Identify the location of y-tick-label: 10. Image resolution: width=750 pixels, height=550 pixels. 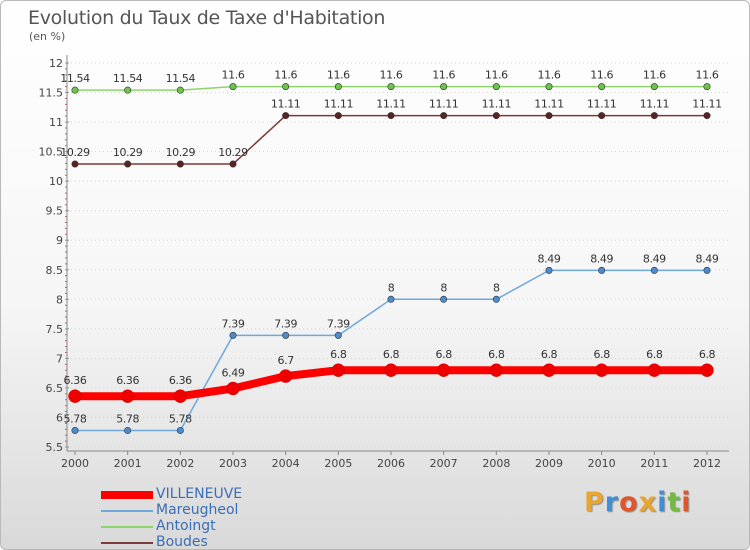
(56, 181).